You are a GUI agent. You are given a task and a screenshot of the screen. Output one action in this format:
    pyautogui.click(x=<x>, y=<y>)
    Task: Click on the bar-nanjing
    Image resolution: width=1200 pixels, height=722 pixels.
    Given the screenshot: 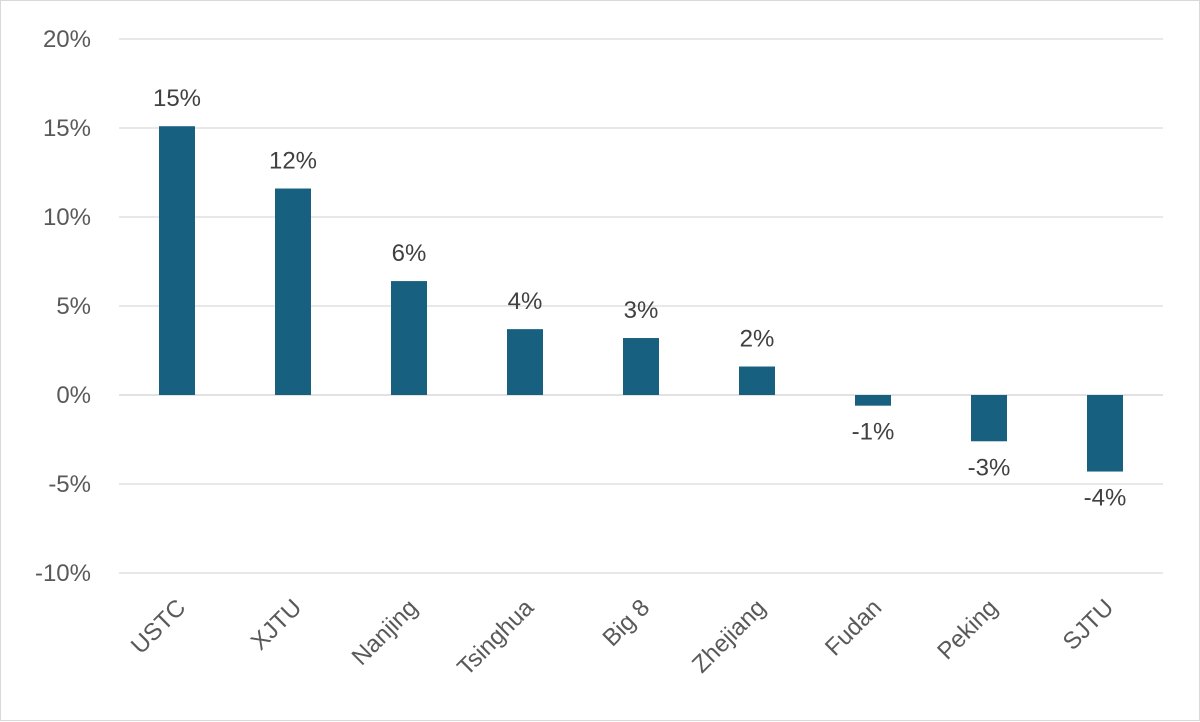 What is the action you would take?
    pyautogui.click(x=409, y=338)
    